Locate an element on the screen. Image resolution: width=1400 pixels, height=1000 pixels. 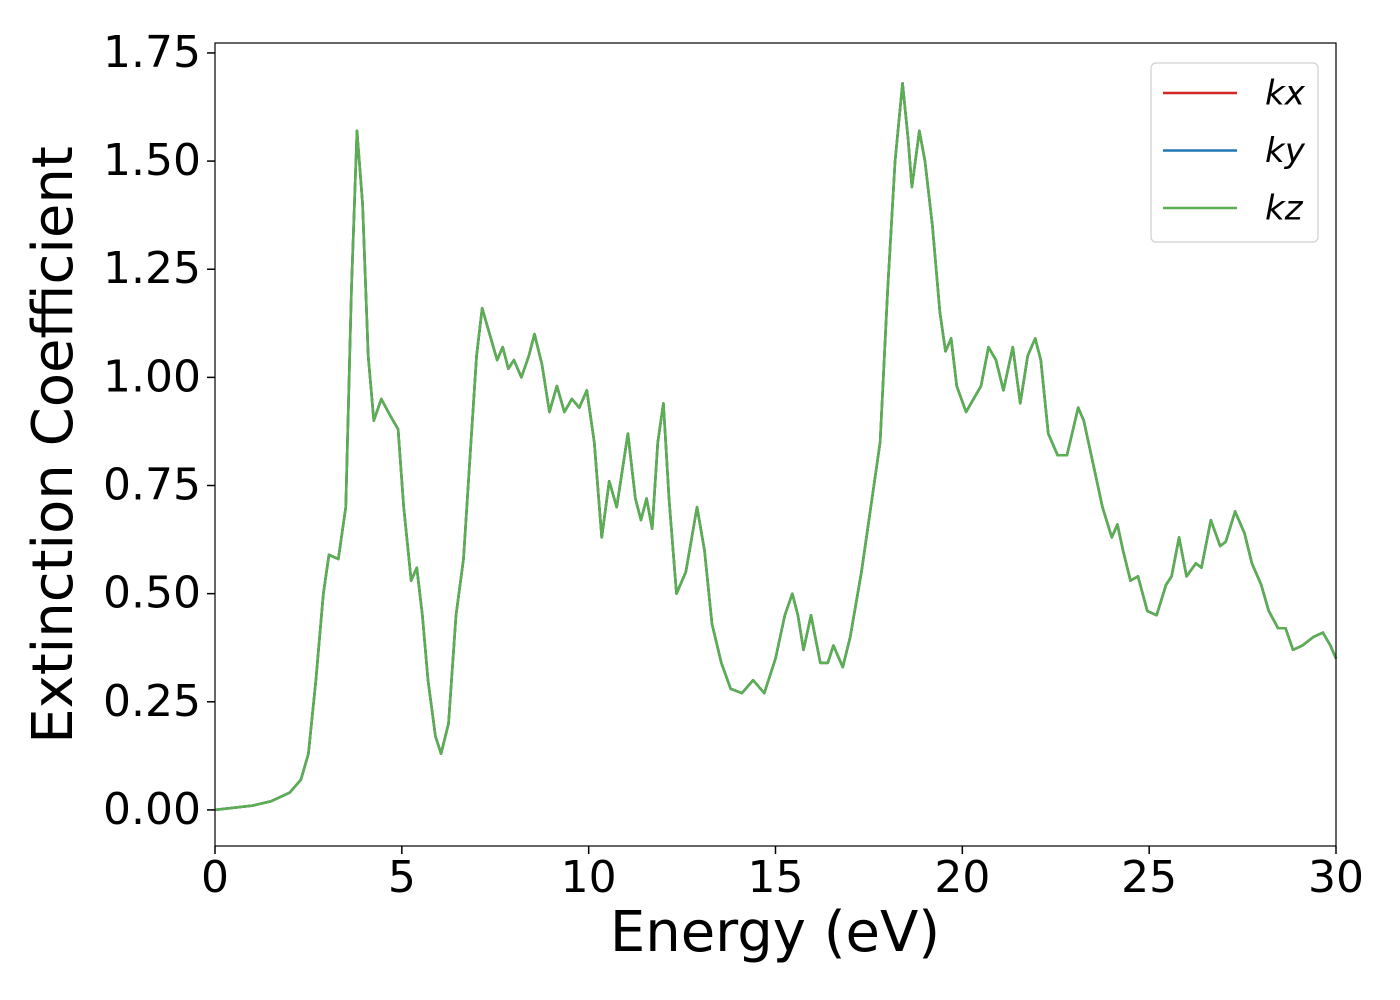
x-tick-label: 25 is located at coordinates (1149, 877).